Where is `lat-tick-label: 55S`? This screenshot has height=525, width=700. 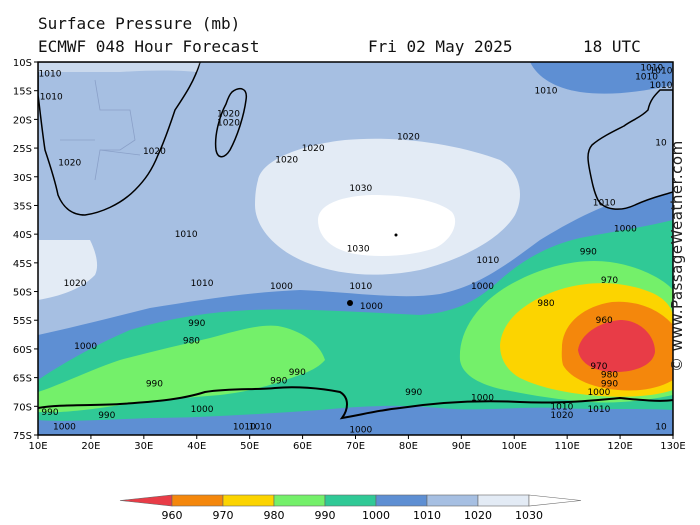 lat-tick-label: 55S is located at coordinates (22, 321).